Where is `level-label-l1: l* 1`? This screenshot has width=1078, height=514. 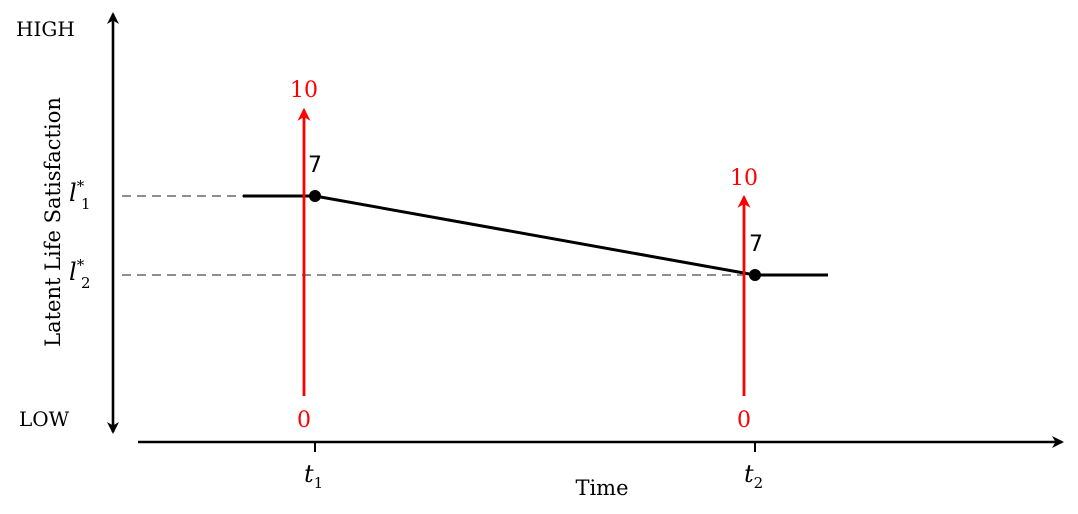
level-label-l1: l* 1 is located at coordinates (80, 195).